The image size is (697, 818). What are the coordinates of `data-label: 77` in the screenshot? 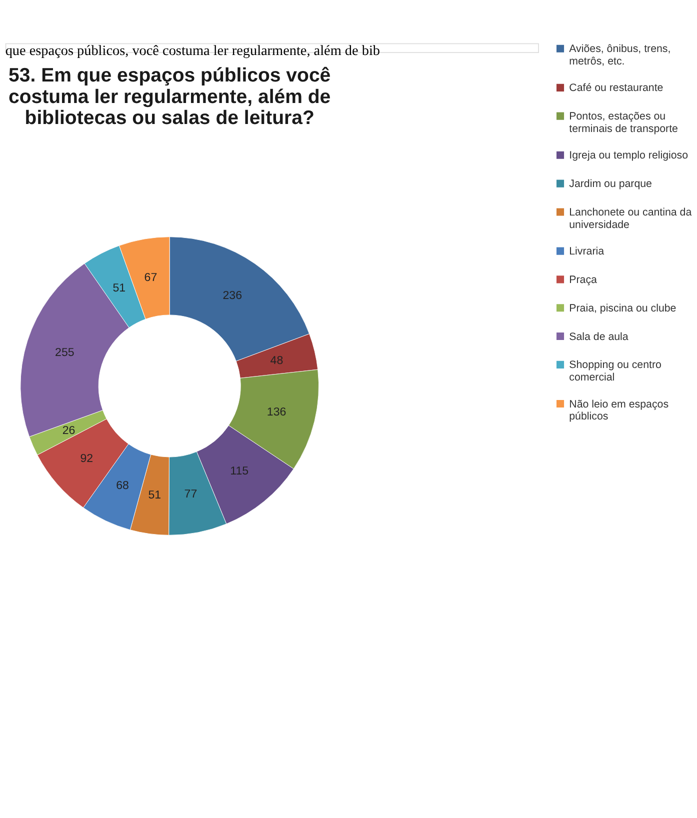 It's located at (191, 494).